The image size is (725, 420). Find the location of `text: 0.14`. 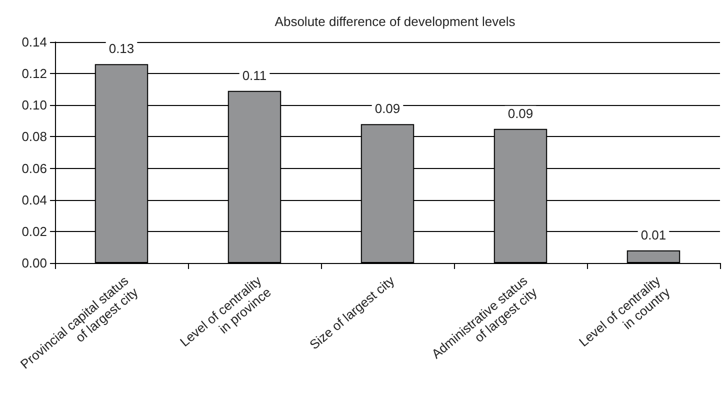

text: 0.14 is located at coordinates (34, 42).